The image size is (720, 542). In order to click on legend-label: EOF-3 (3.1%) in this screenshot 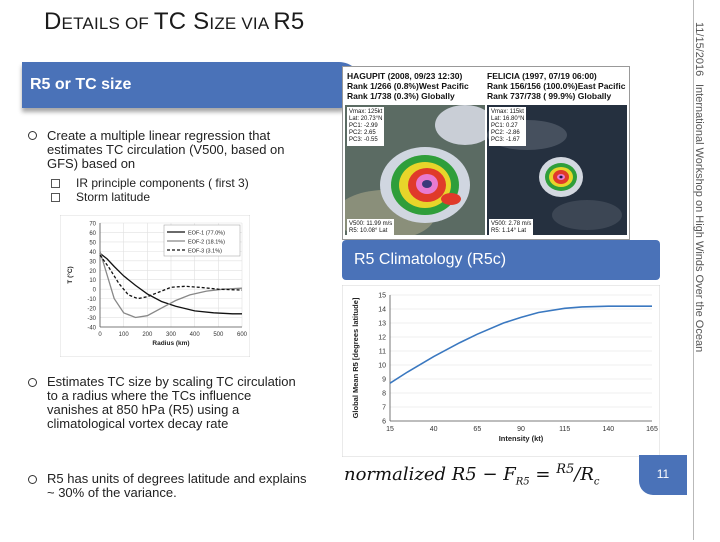, I will do `click(205, 252)`.